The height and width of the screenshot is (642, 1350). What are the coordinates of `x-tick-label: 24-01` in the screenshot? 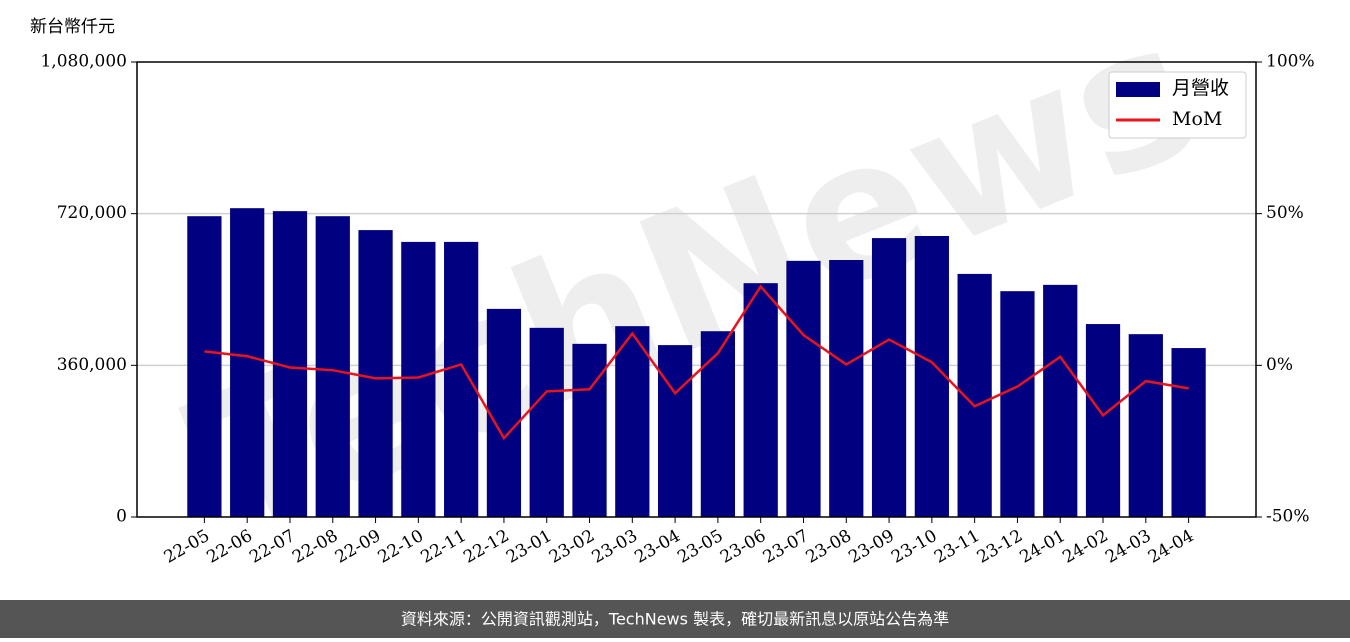 It's located at (1043, 547).